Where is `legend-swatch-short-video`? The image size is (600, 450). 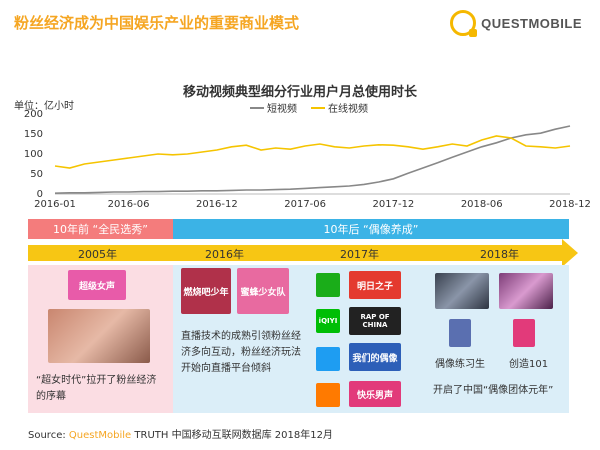
legend-swatch-short-video is located at coordinates (257, 107).